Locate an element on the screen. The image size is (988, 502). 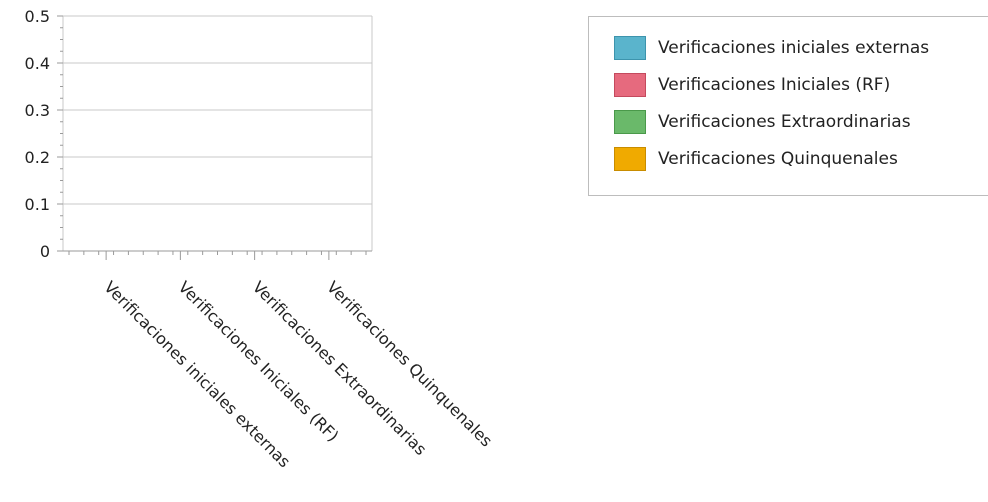
y-tick-label: 0.3 is located at coordinates (37, 110).